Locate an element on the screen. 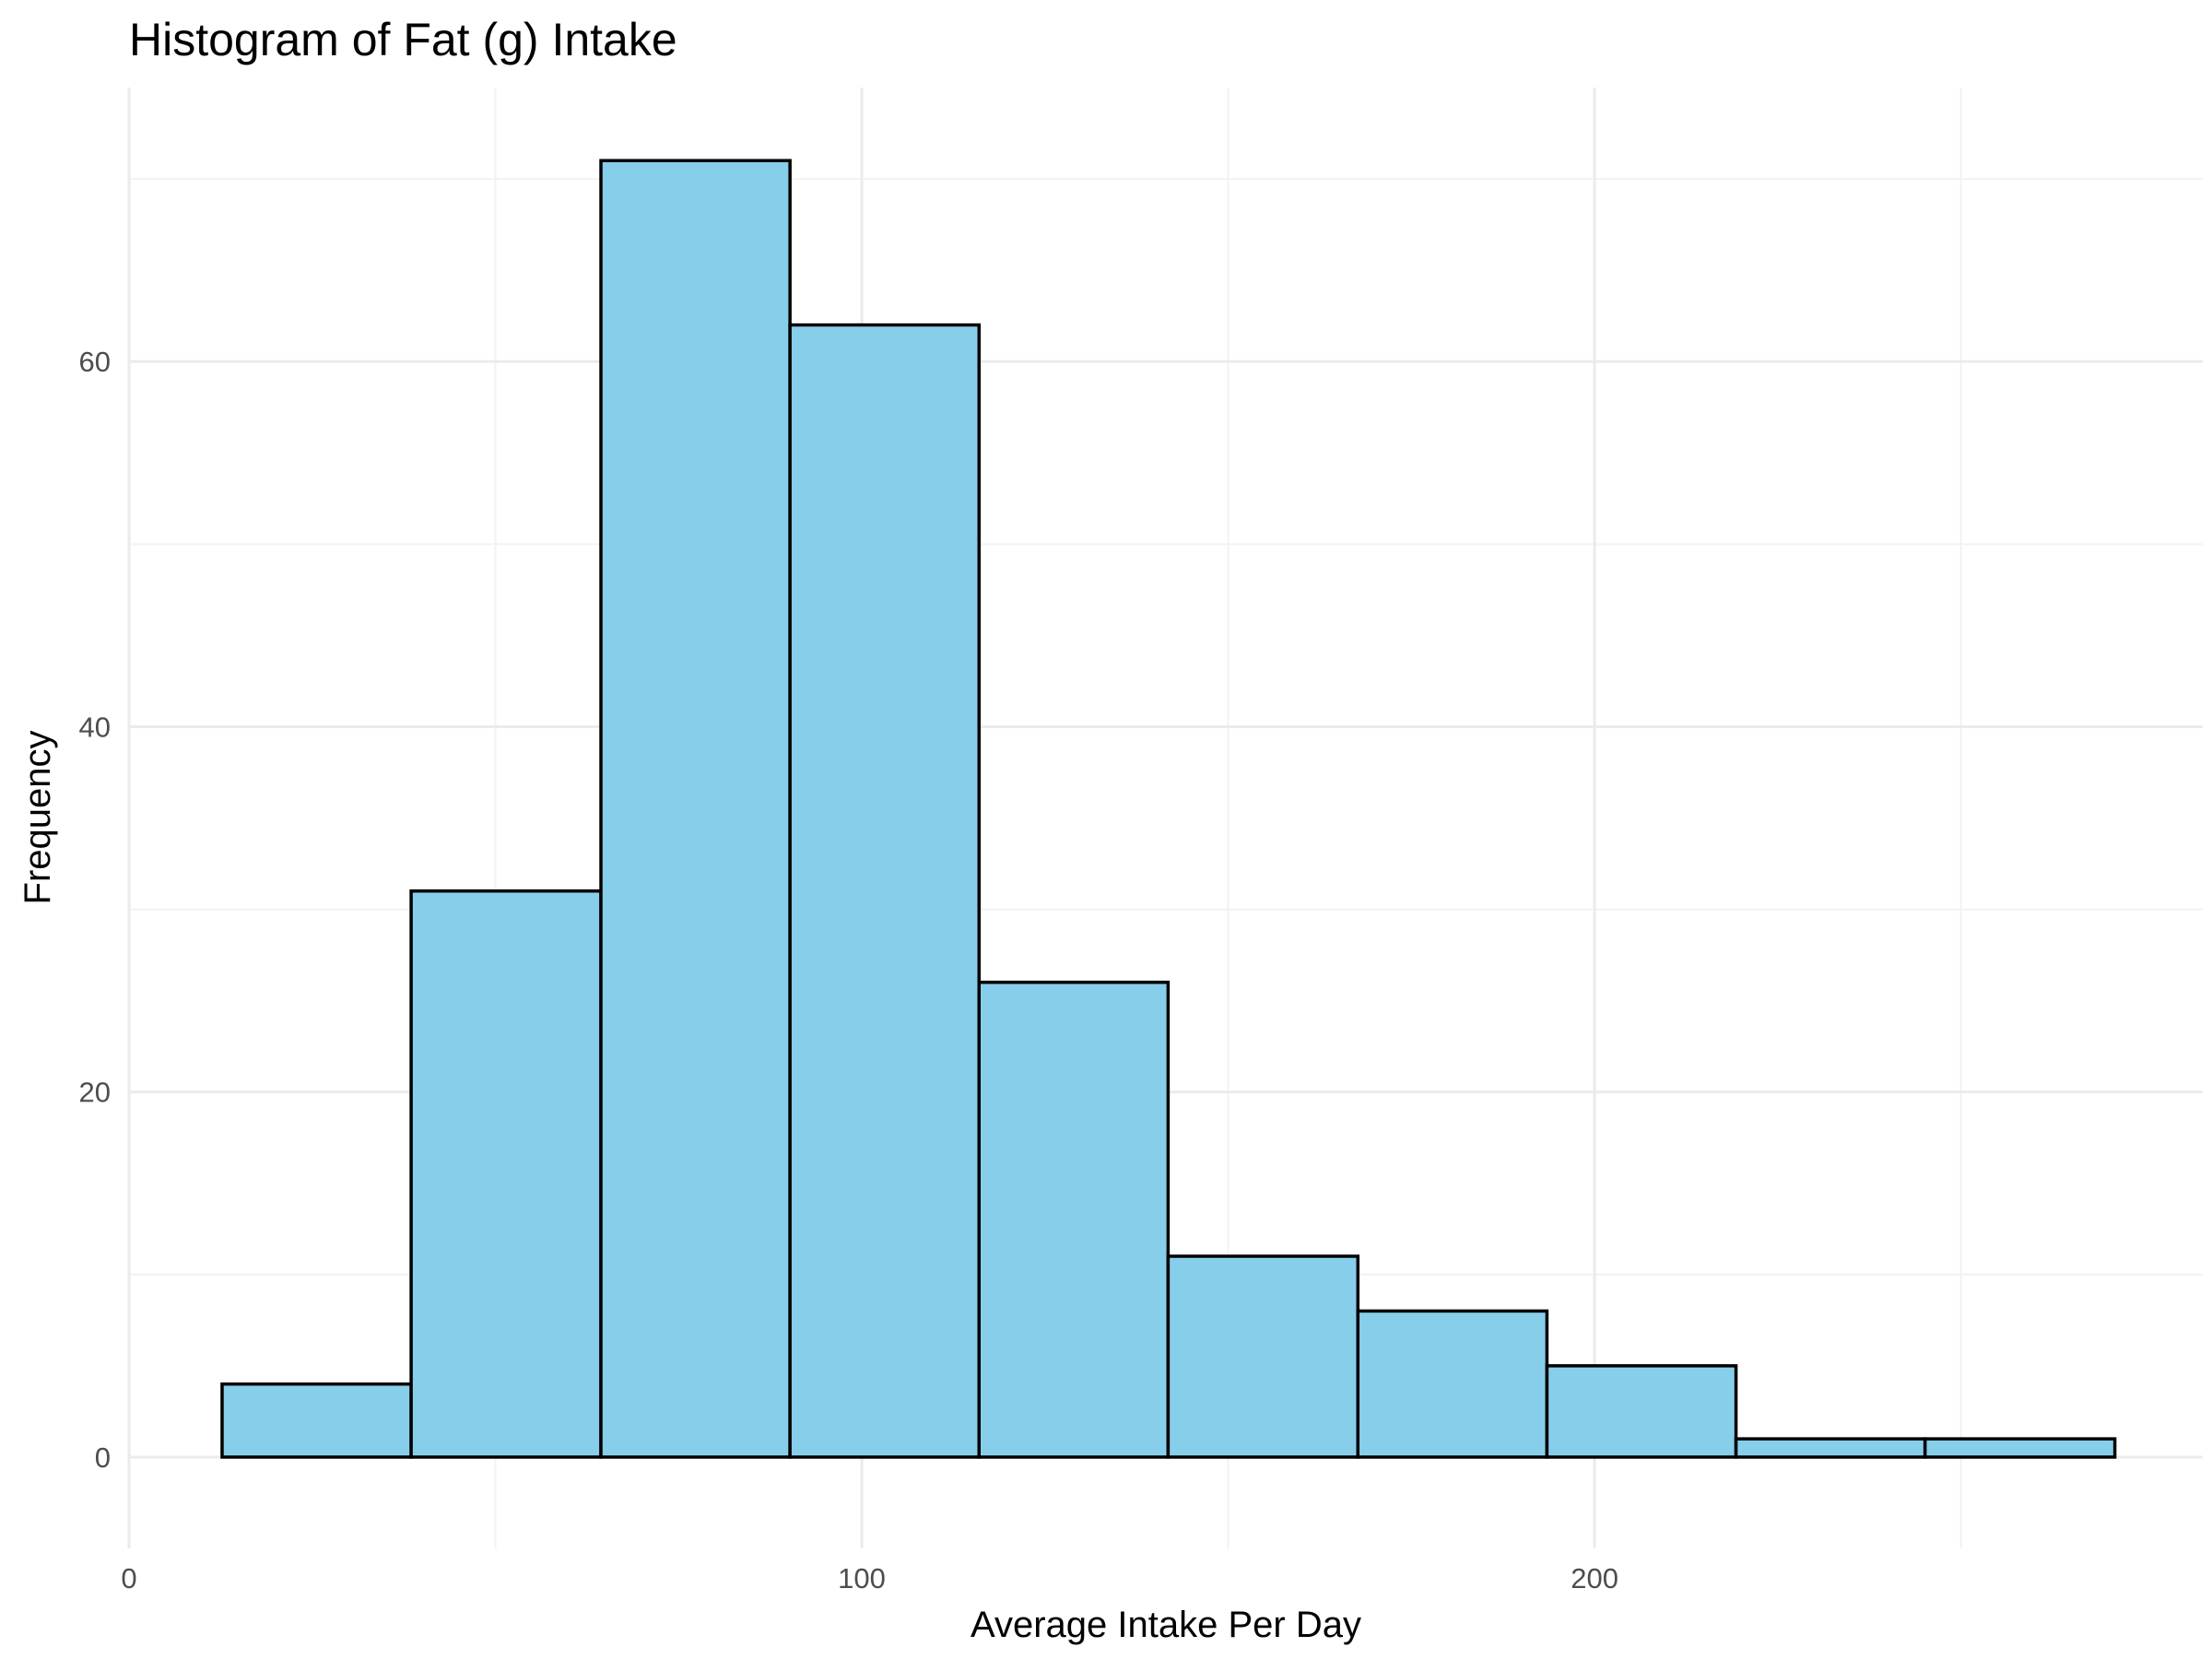  y-tick-label-3: 60 is located at coordinates (95, 362).